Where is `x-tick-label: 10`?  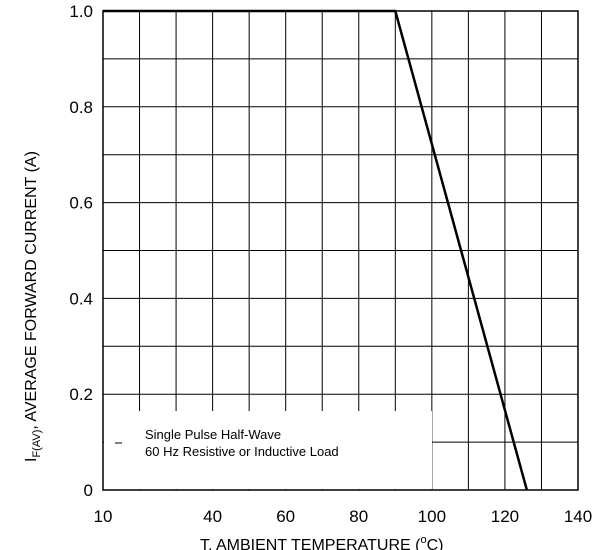
x-tick-label: 10 is located at coordinates (103, 516).